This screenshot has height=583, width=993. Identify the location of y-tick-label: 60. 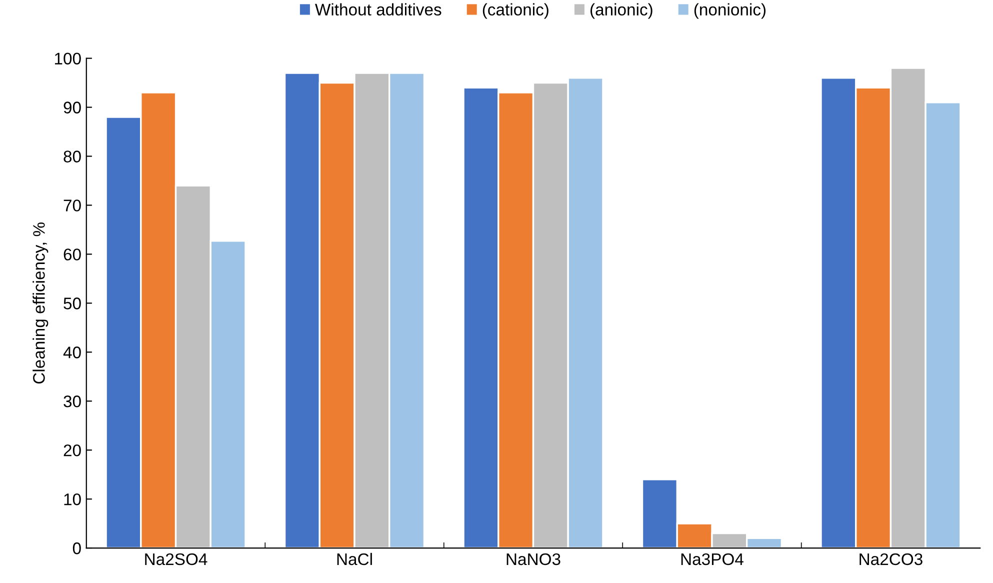
(72, 254).